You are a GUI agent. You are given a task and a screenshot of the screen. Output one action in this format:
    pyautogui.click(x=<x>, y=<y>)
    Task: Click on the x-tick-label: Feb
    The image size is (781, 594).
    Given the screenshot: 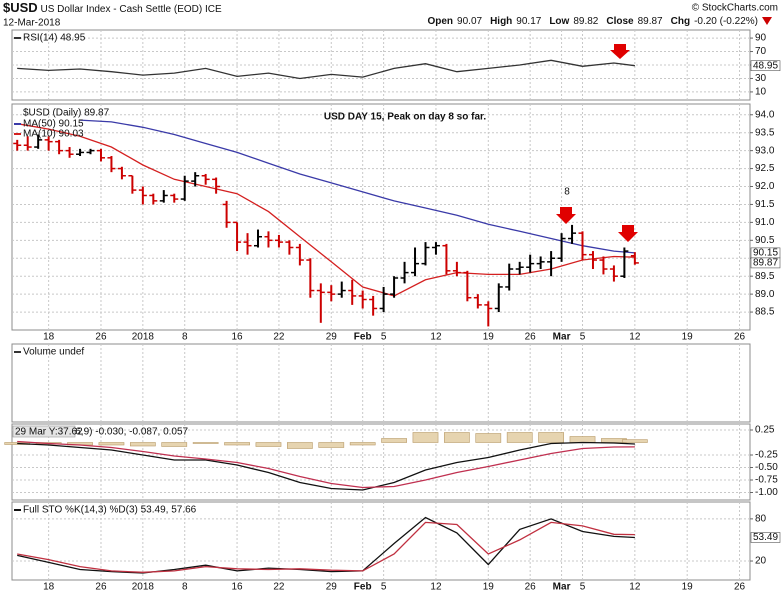 What is the action you would take?
    pyautogui.click(x=363, y=337)
    